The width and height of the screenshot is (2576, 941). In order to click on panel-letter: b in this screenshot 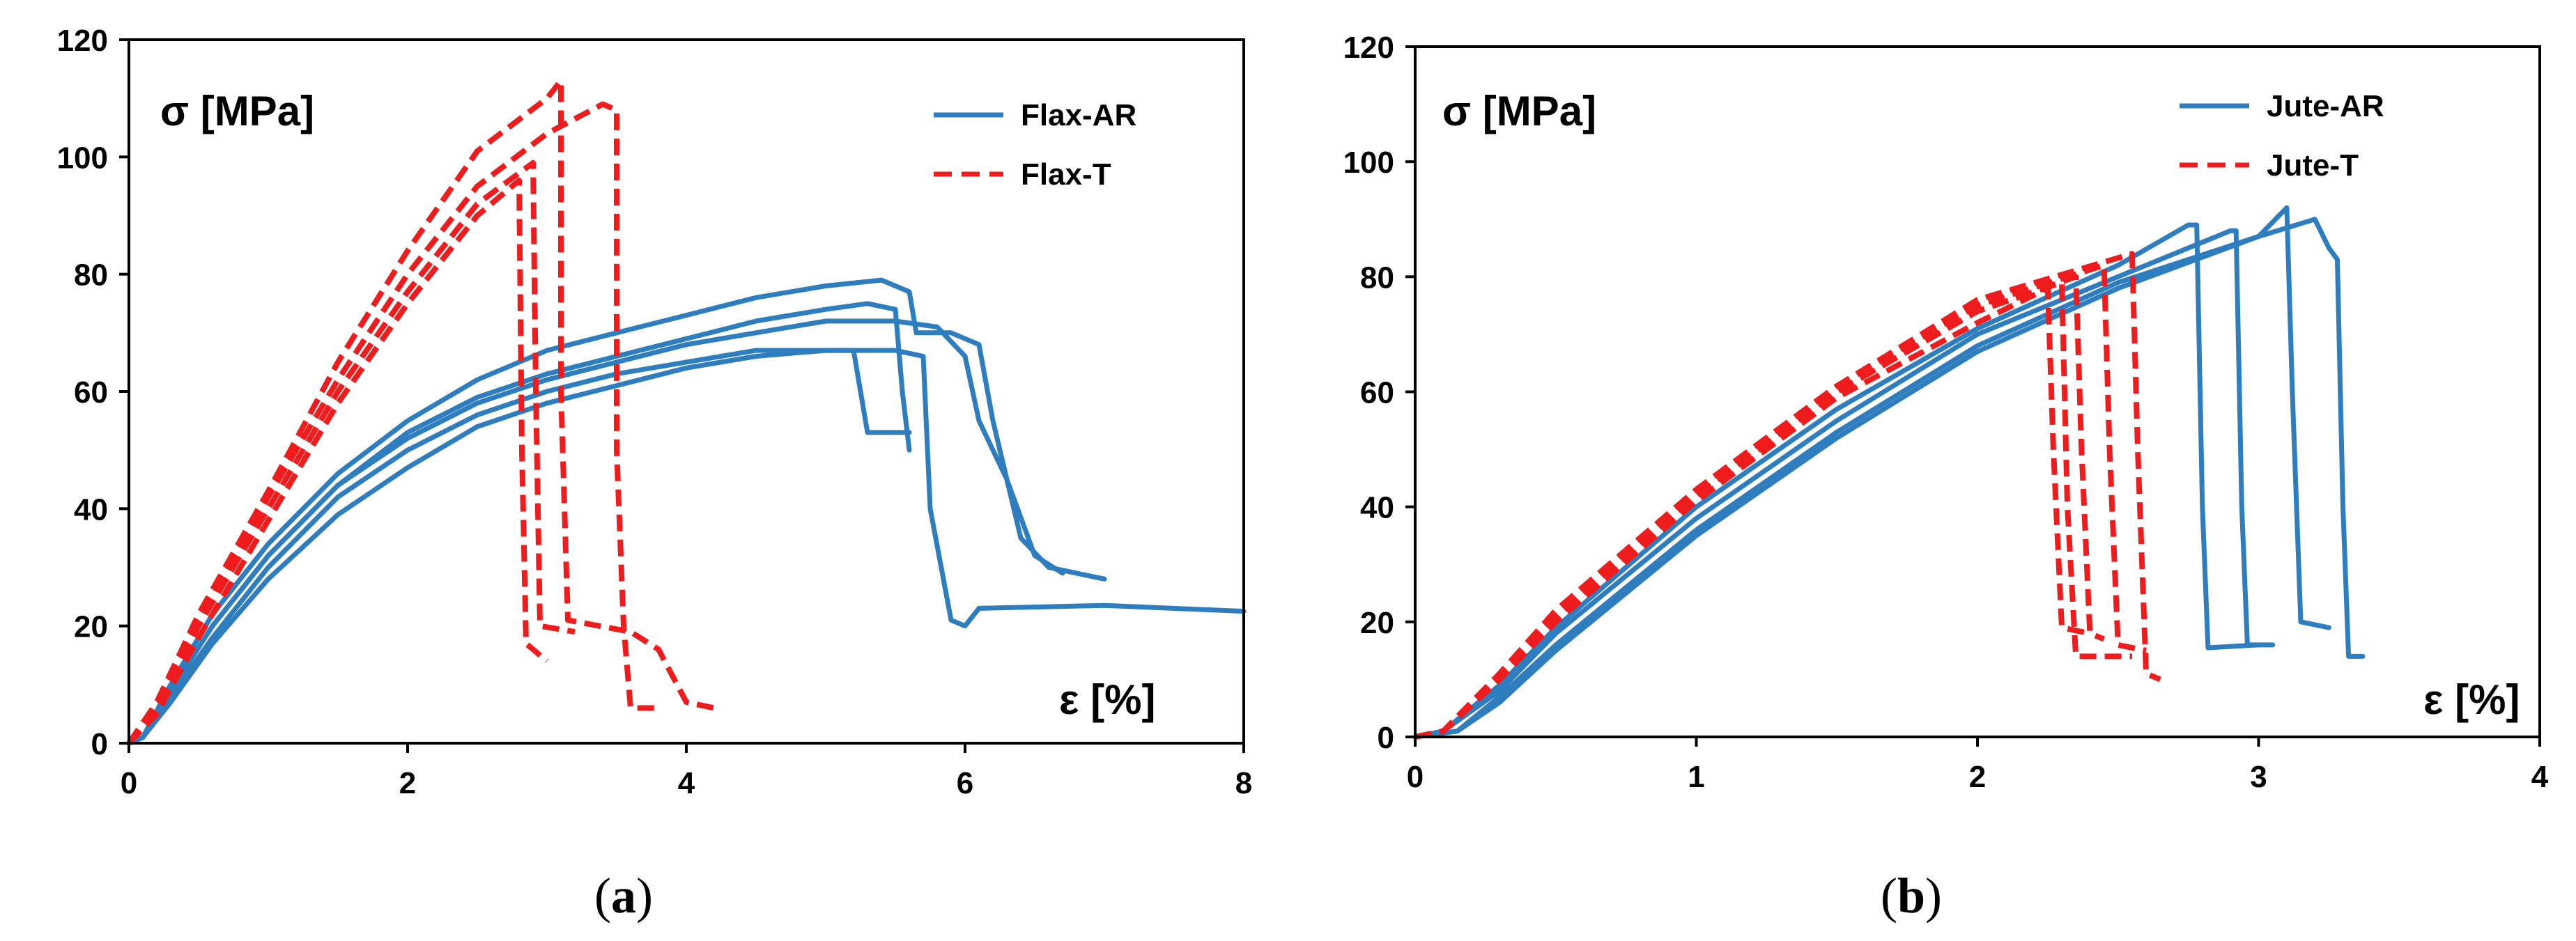, I will do `click(1911, 896)`.